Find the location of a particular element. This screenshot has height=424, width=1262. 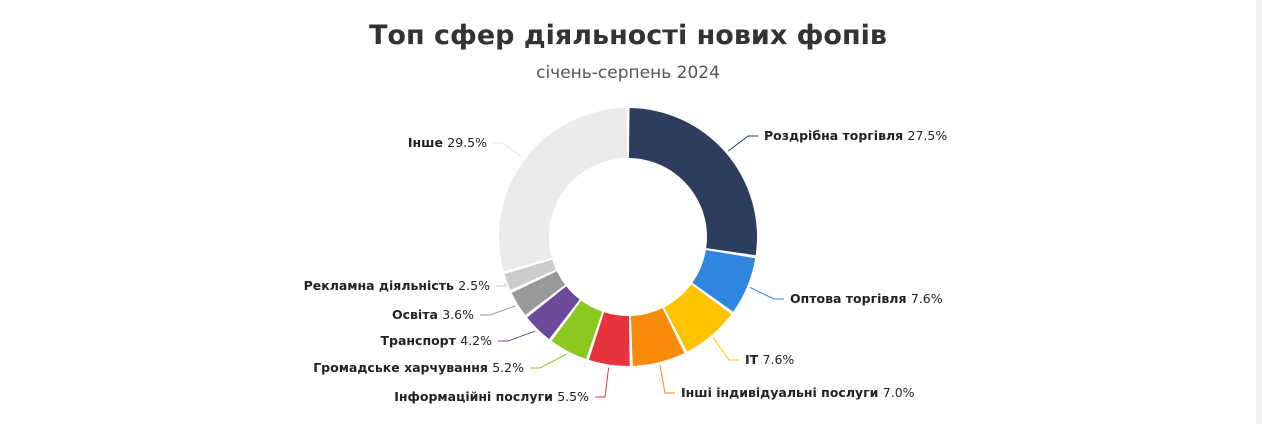

slice-label-1: Роздрібна торгівля 27.5% is located at coordinates (855, 135).